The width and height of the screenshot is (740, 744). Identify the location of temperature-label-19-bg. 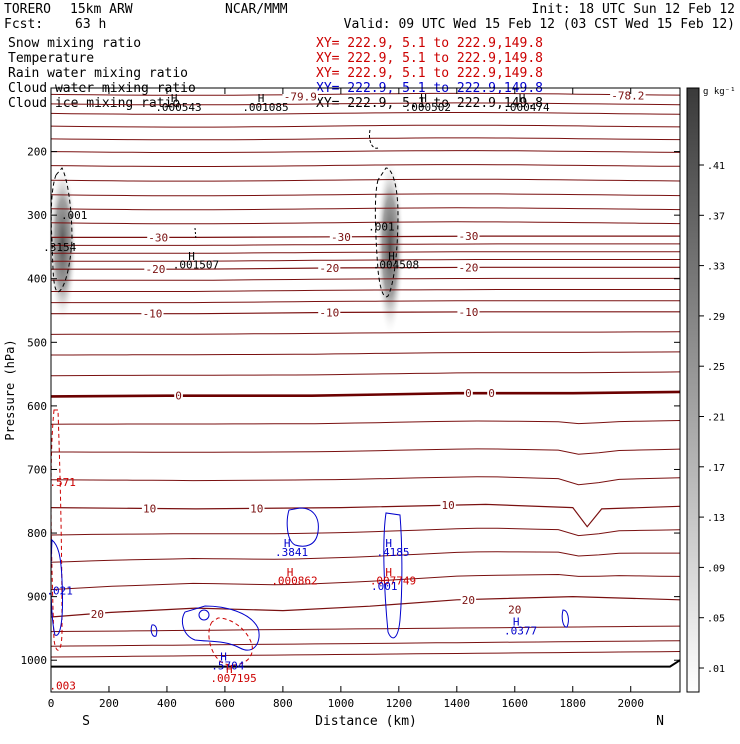
(628, 95).